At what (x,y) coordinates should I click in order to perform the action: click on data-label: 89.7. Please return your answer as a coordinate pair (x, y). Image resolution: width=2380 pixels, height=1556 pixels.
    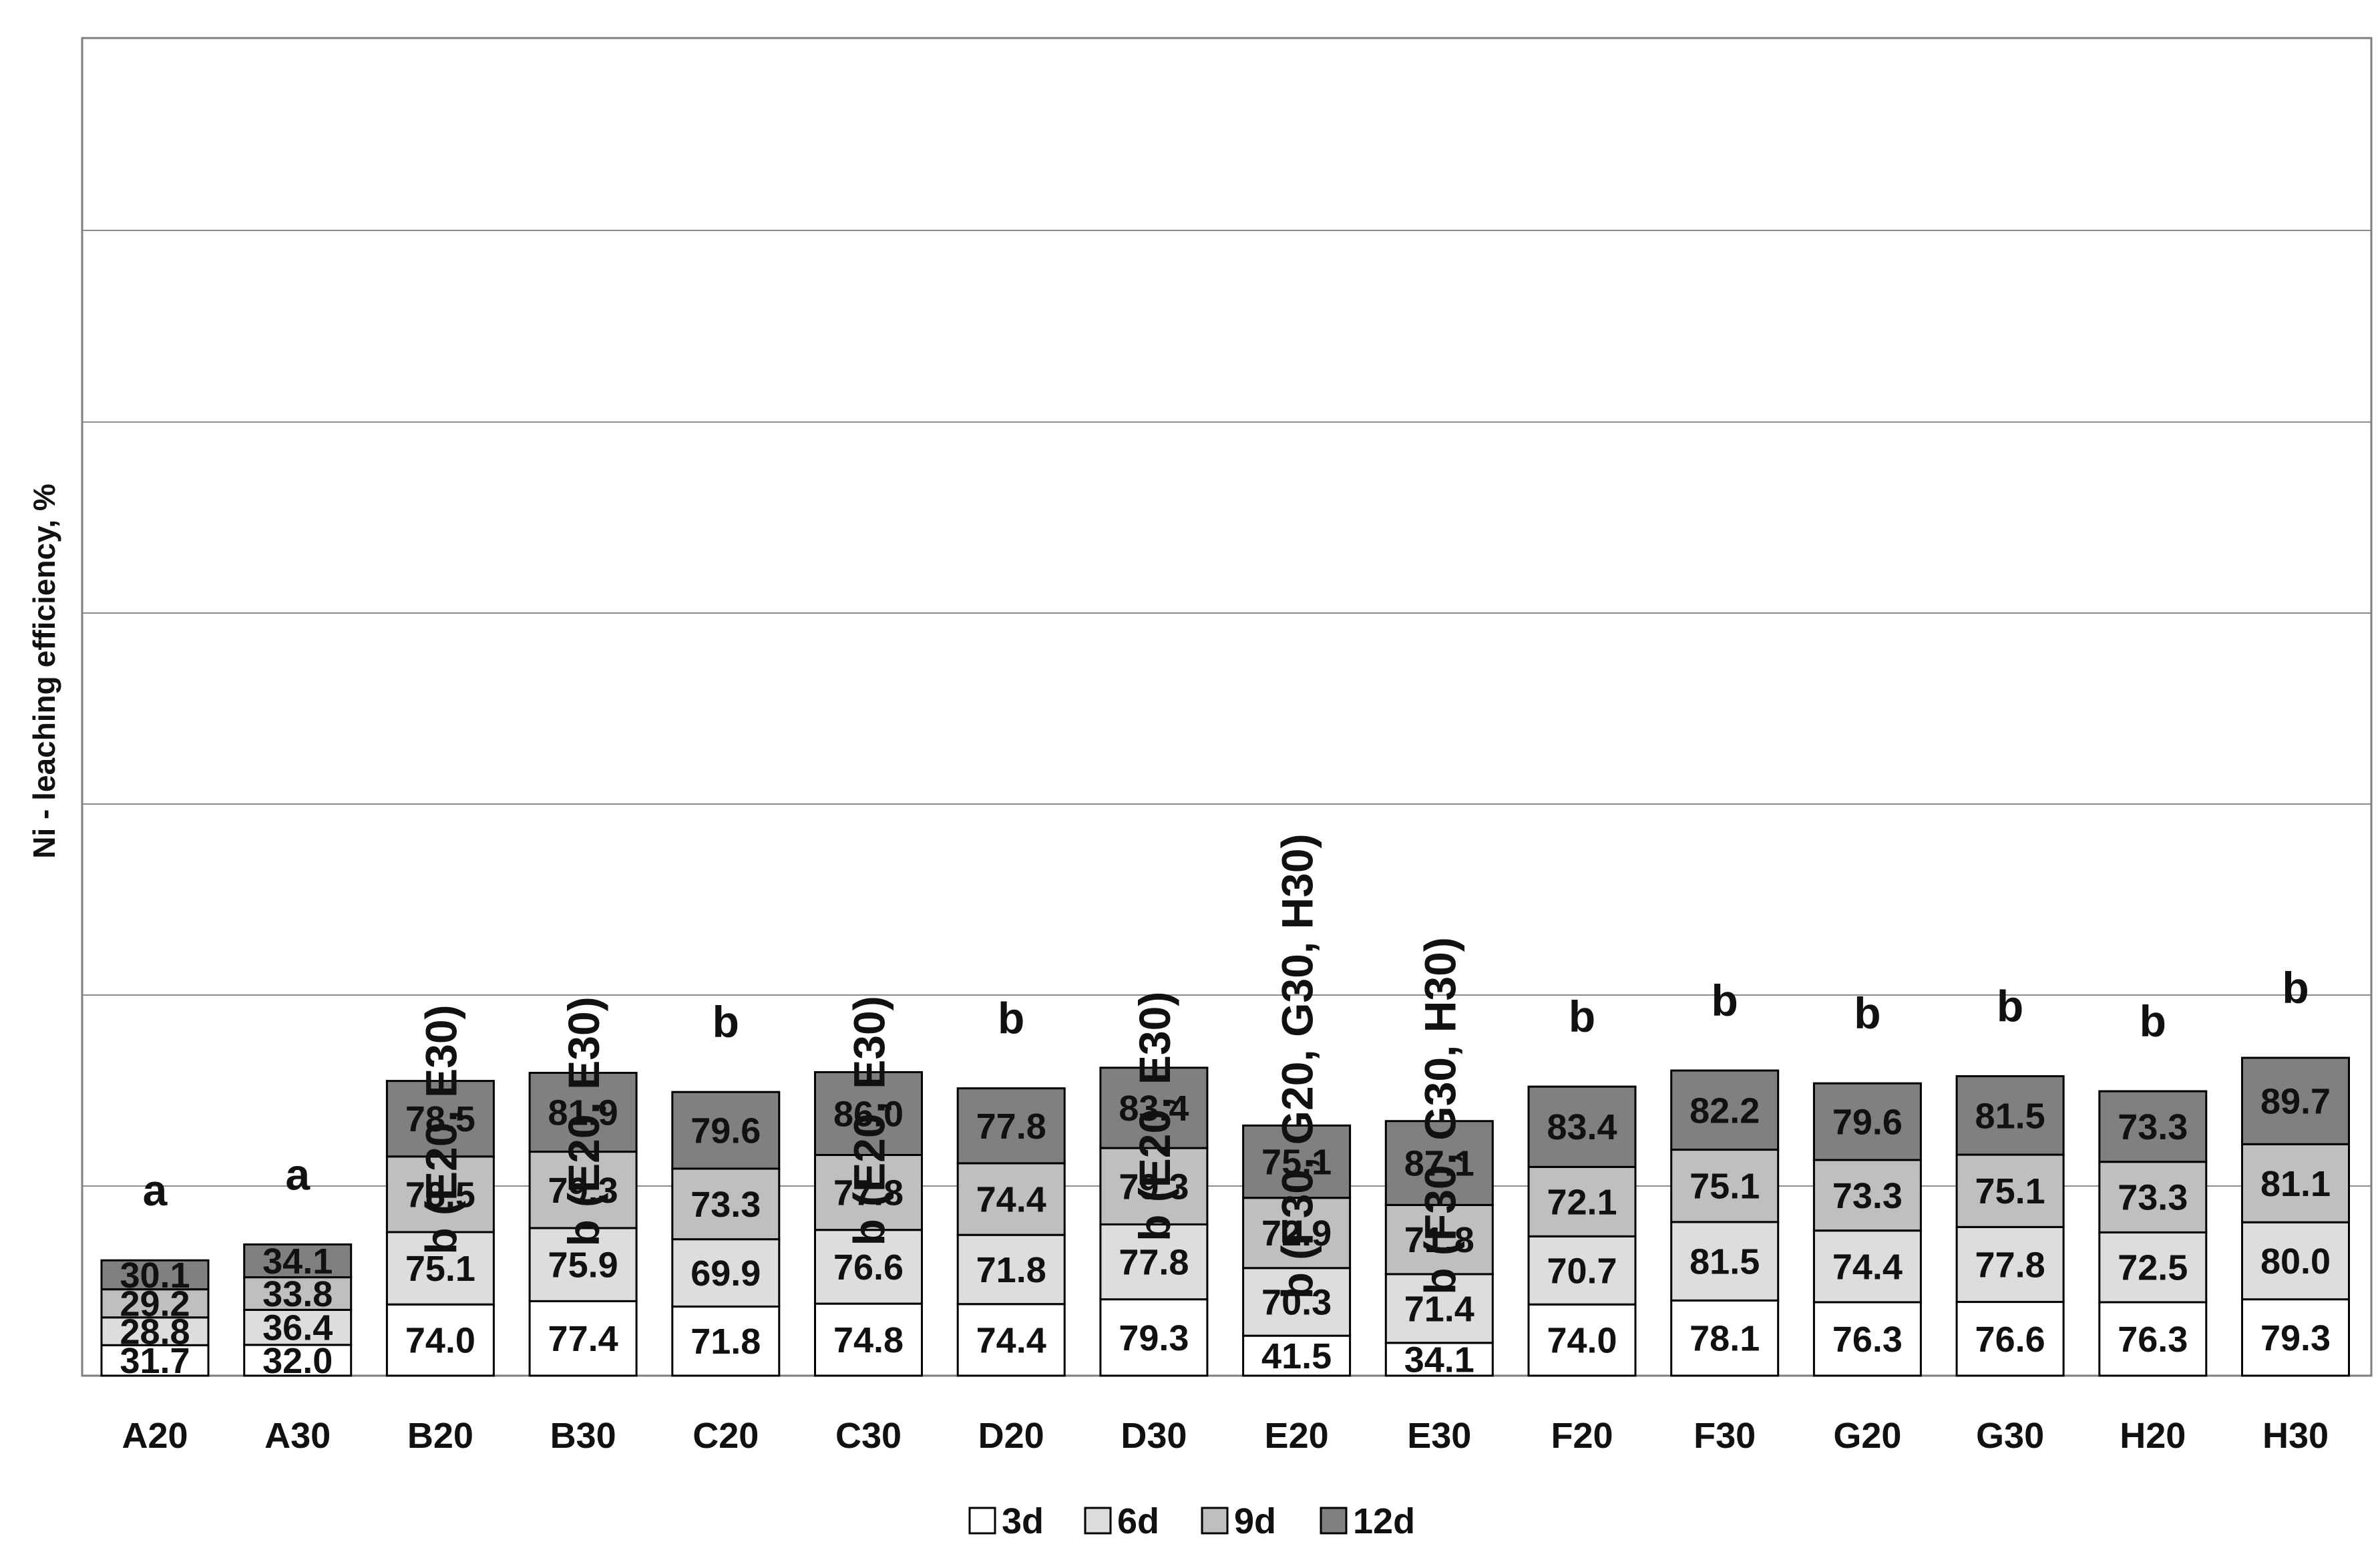
    Looking at the image, I should click on (2295, 1102).